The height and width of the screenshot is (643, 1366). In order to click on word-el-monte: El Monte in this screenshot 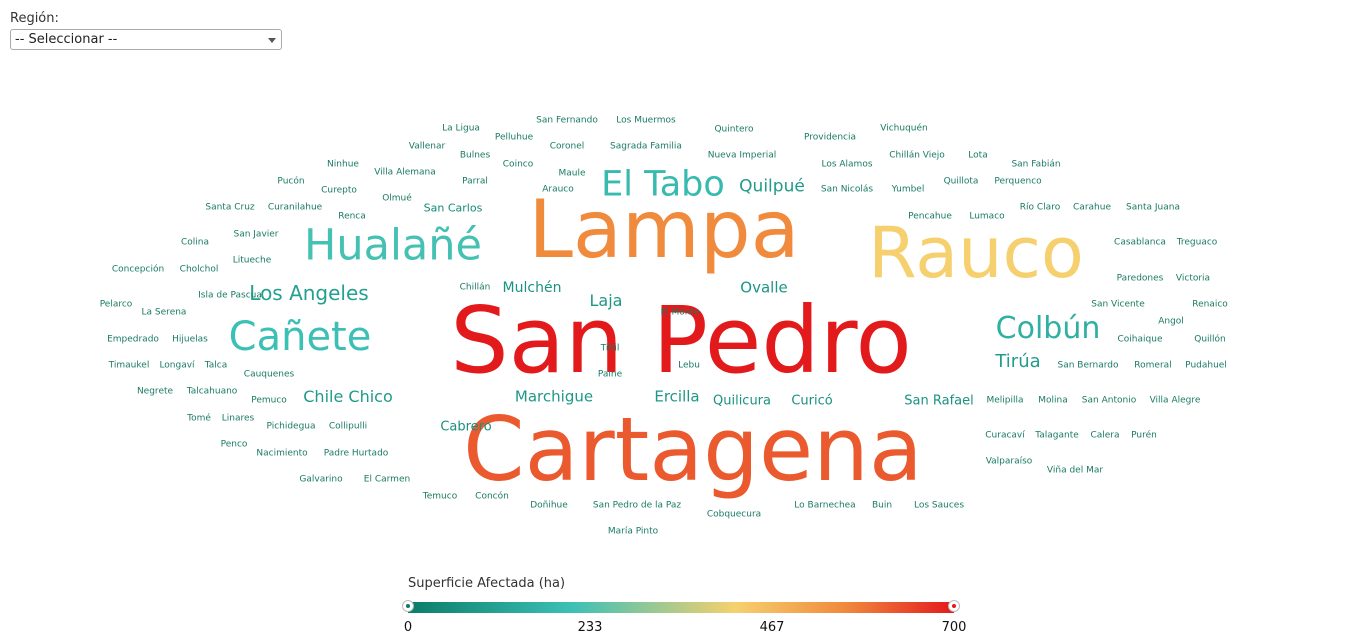, I will do `click(680, 312)`.